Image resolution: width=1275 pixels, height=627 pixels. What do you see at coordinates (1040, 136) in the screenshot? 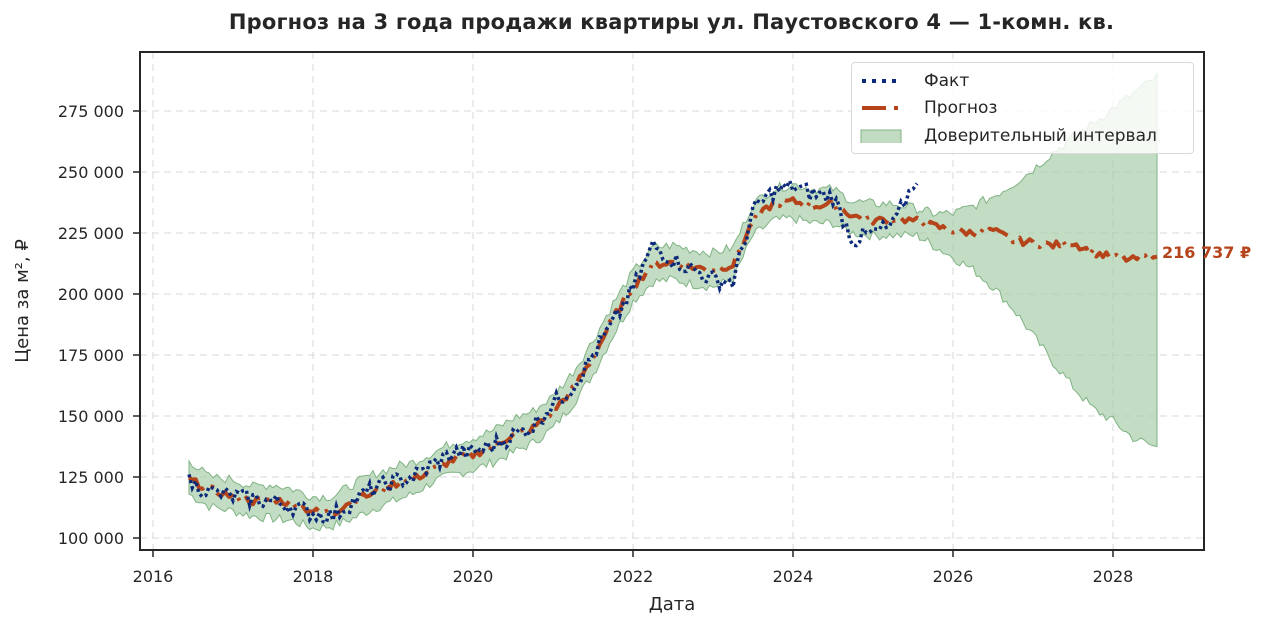
I see `legend-label: Доверительный интервал` at bounding box center [1040, 136].